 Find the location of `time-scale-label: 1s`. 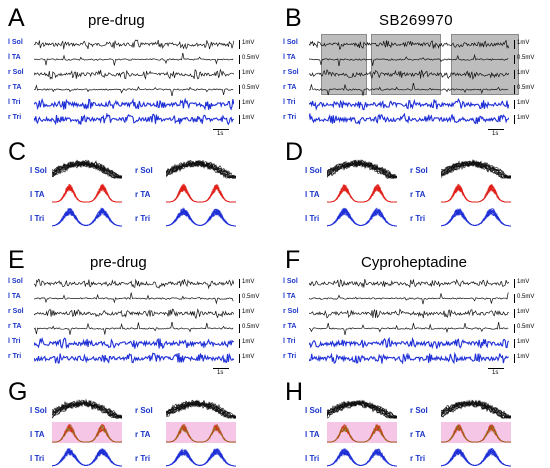

time-scale-label: 1s is located at coordinates (495, 373).